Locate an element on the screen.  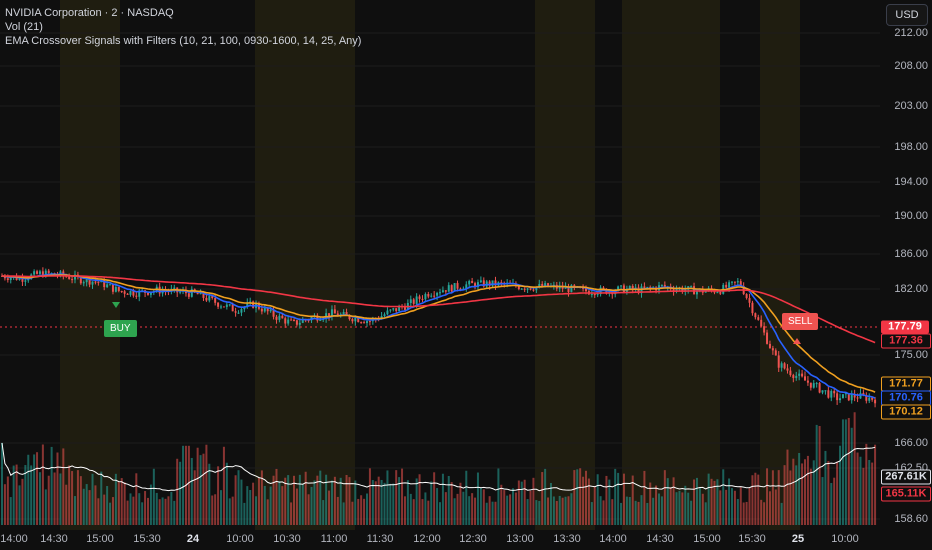
price-tag: 171.77 is located at coordinates (906, 384).